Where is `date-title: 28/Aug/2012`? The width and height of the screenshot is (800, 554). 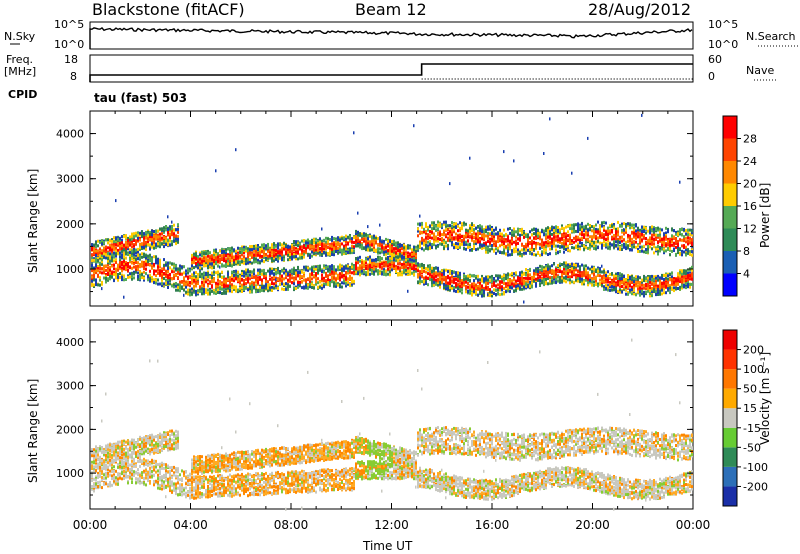
date-title: 28/Aug/2012 is located at coordinates (640, 9).